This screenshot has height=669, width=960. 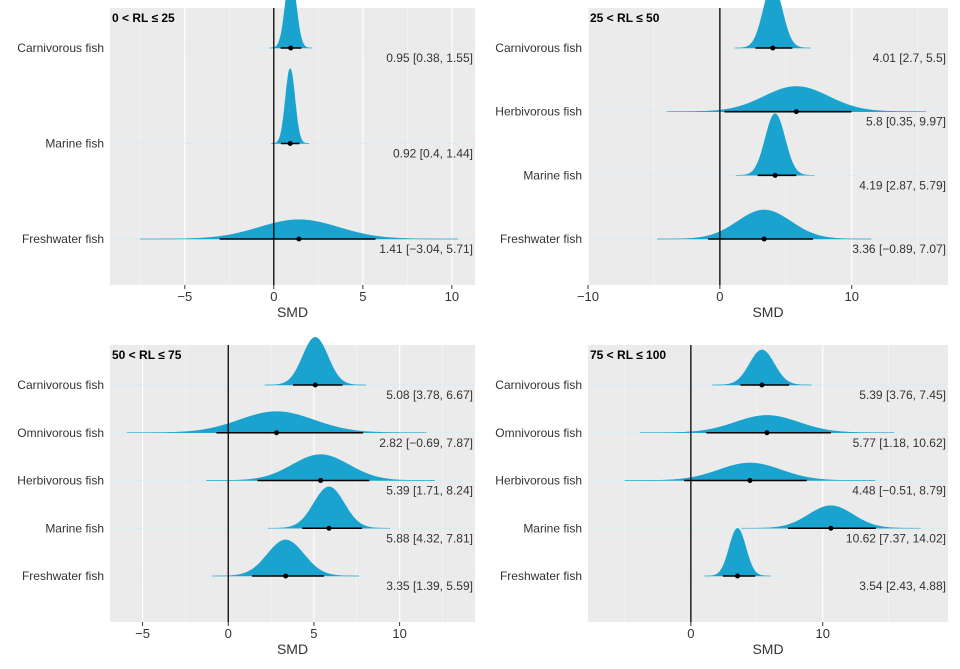 I want to click on panel-title: 75 < RL ≤ 100, so click(x=628, y=355).